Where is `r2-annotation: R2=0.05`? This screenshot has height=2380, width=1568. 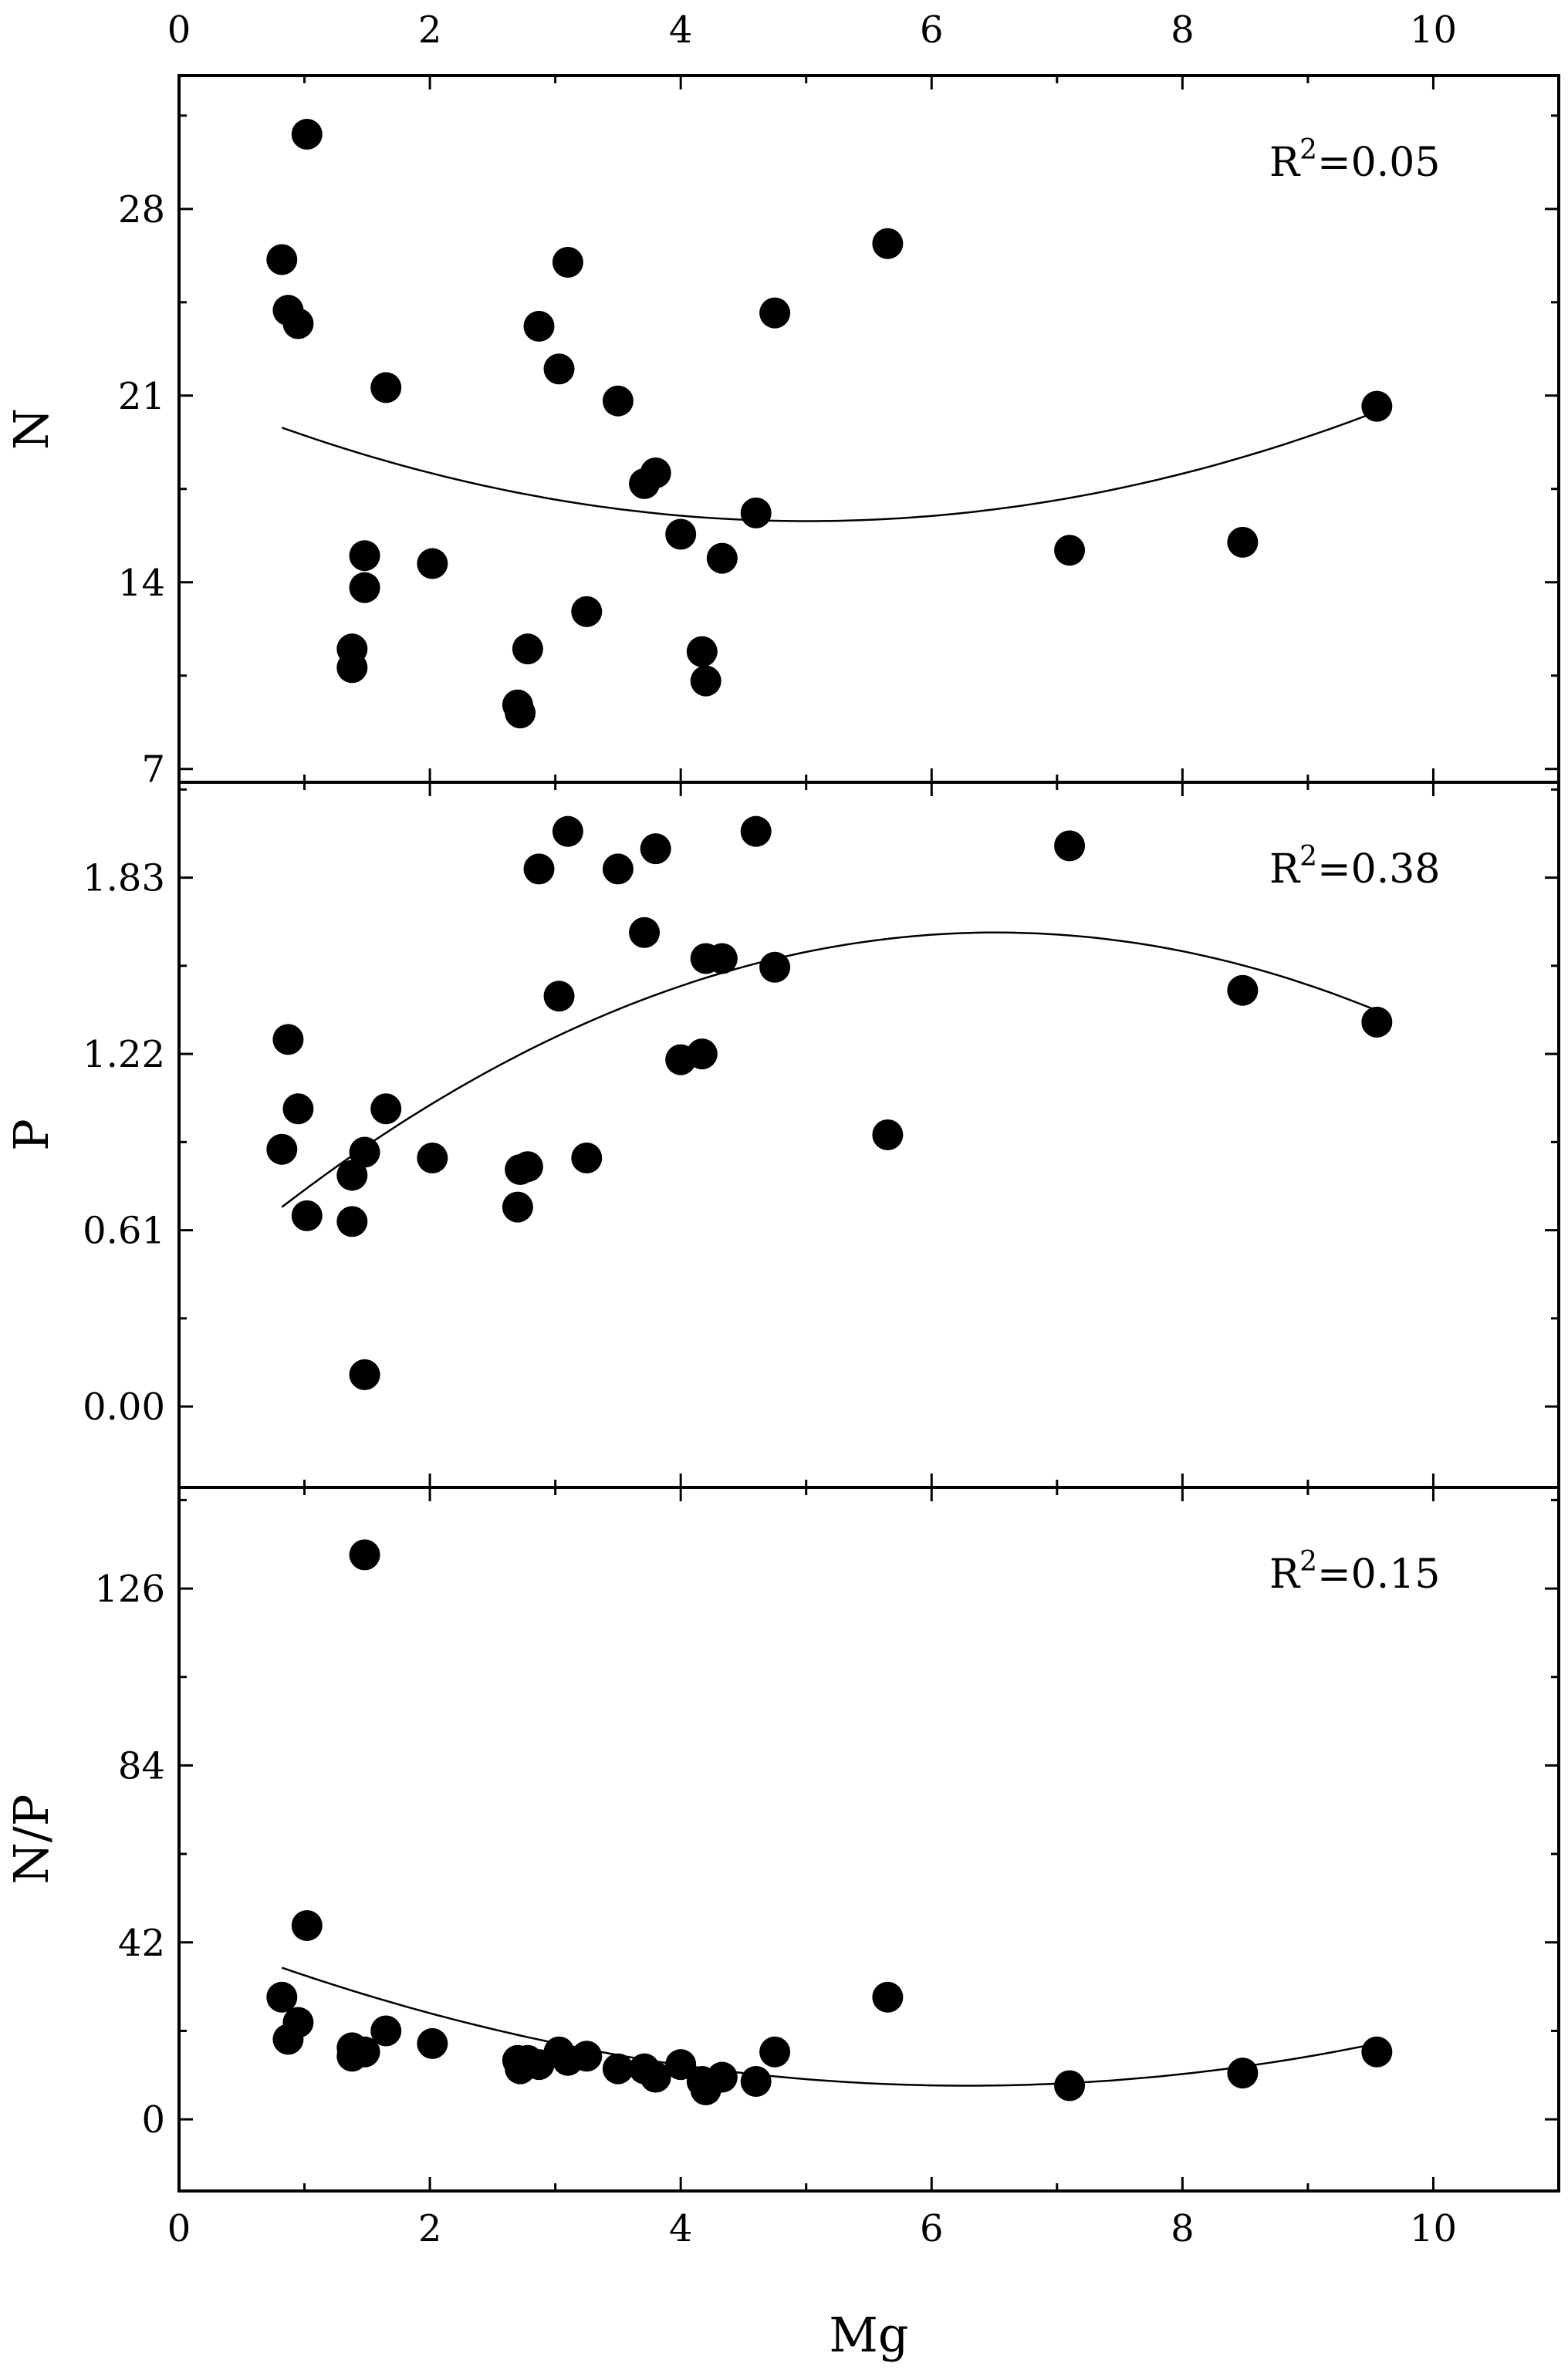 r2-annotation: R2=0.05 is located at coordinates (1354, 160).